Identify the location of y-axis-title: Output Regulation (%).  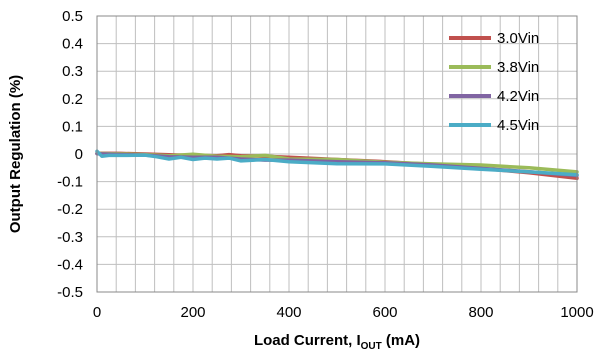
(15, 154).